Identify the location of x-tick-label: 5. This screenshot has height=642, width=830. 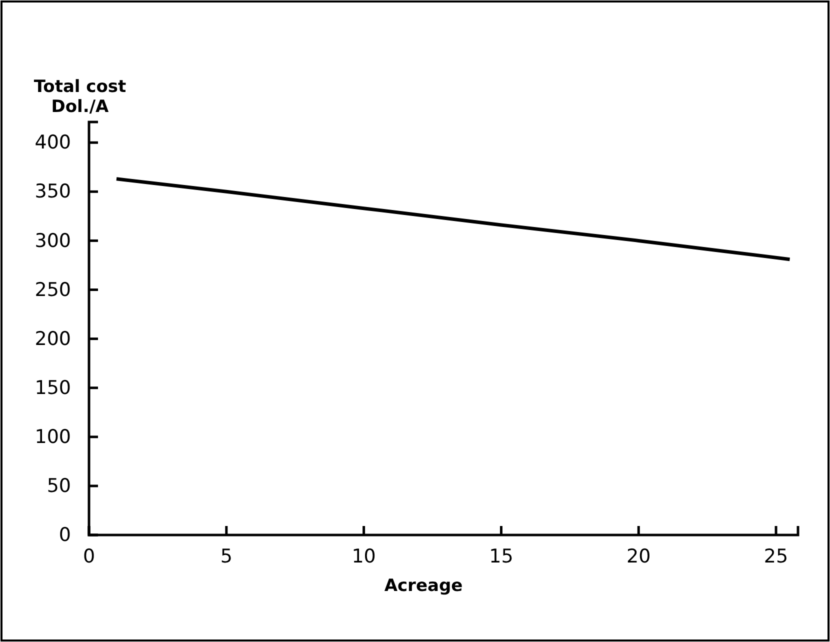
(226, 556).